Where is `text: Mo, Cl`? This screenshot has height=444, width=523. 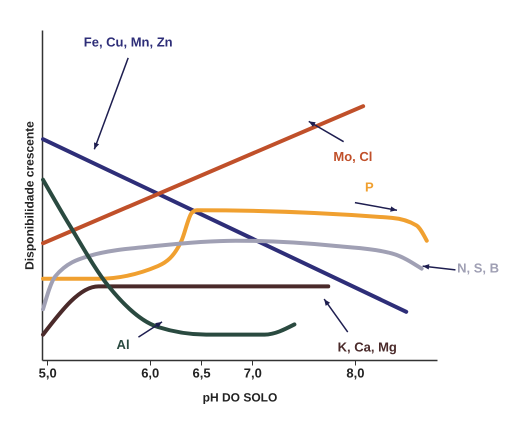
text: Mo, Cl is located at coordinates (352, 156).